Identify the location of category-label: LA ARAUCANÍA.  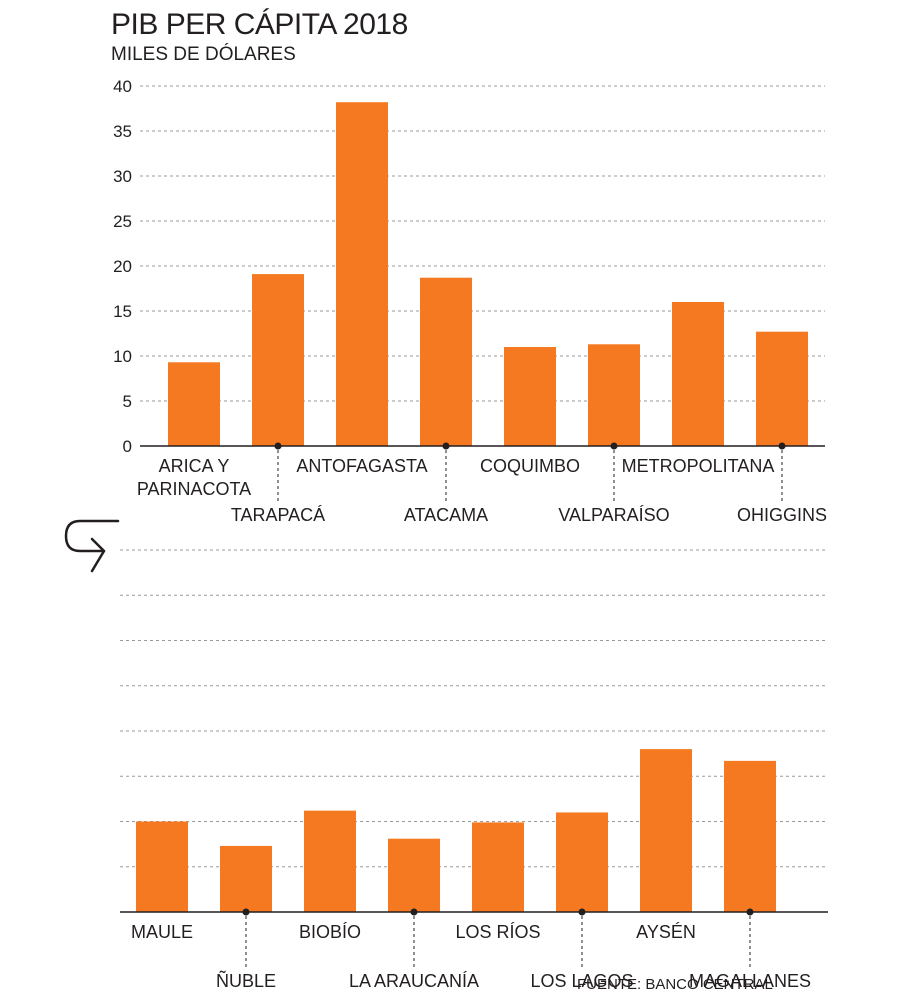
(414, 981).